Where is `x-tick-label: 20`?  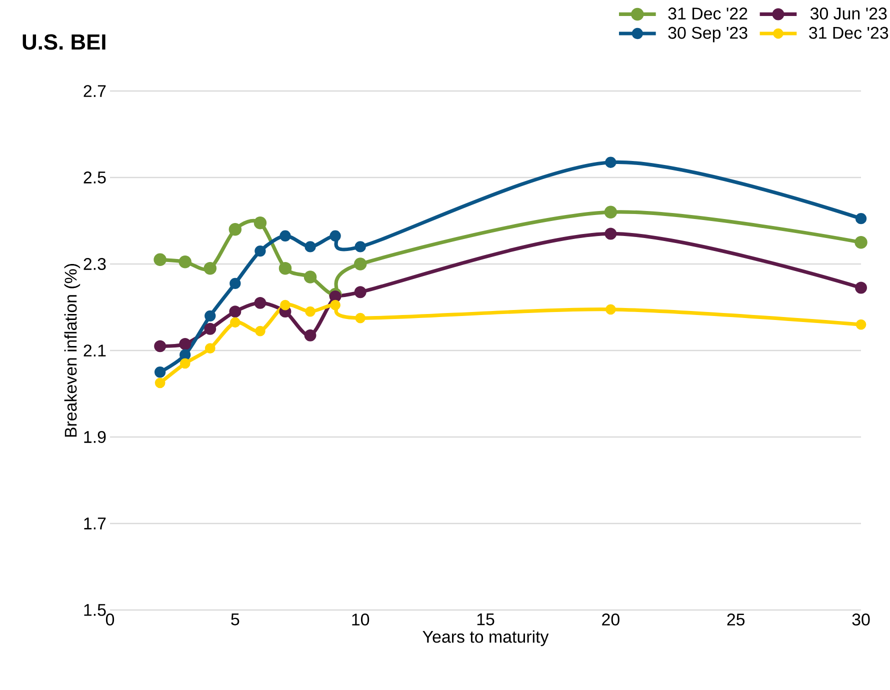
x-tick-label: 20 is located at coordinates (611, 620).